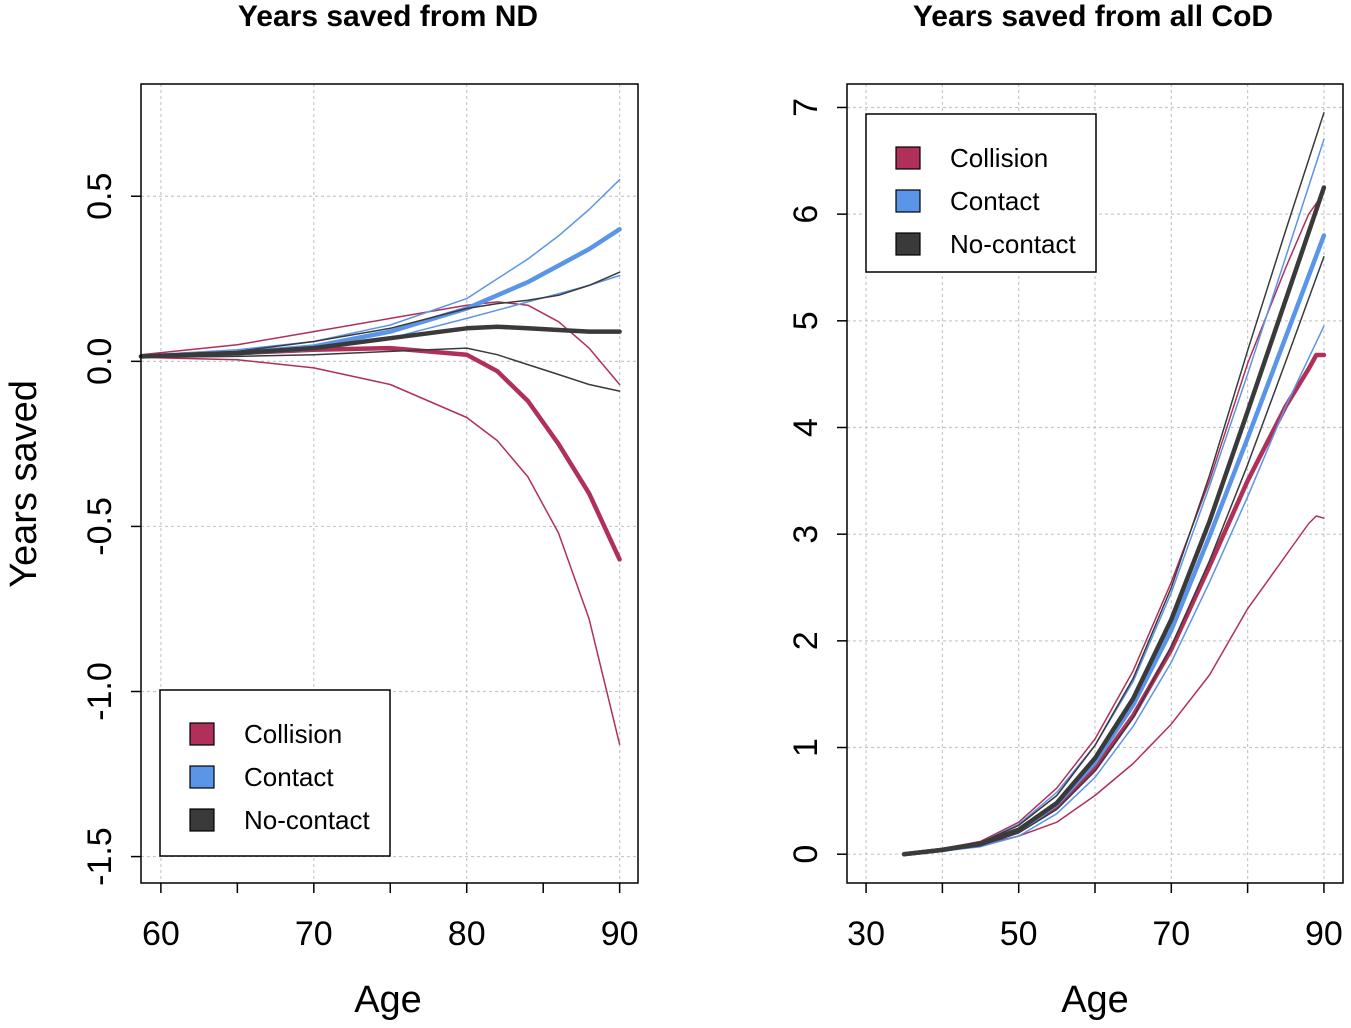  I want to click on series-line-no-contact-upper, so click(380, 314).